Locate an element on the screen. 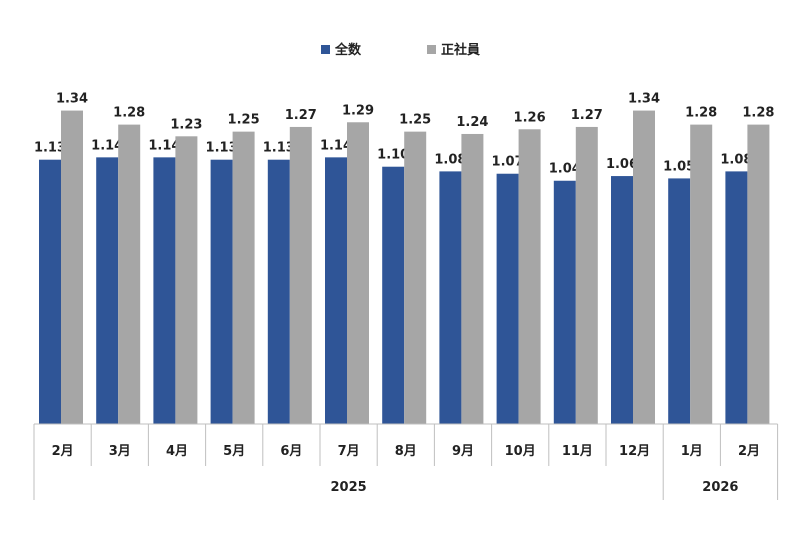  x-tick-label: 1月 is located at coordinates (692, 451).